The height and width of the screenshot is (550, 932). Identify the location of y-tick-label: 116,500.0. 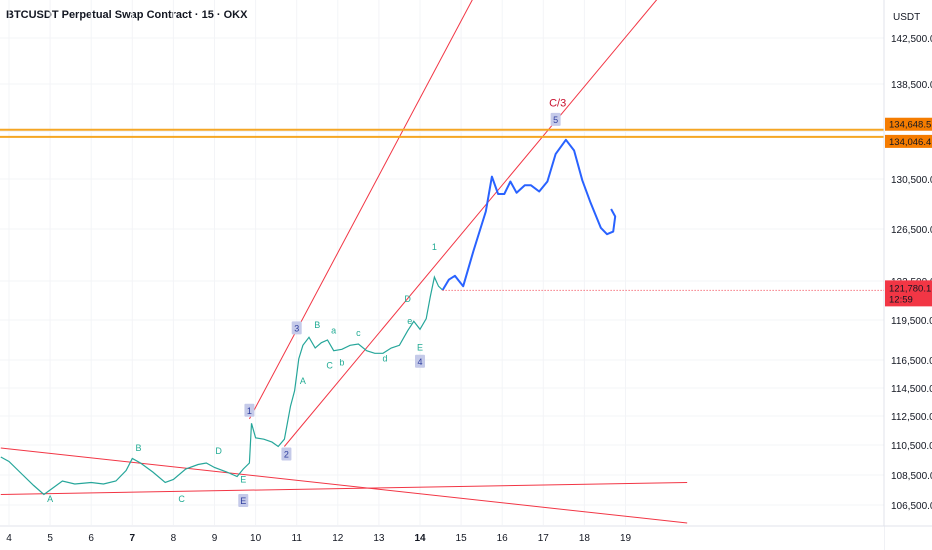
(911, 361).